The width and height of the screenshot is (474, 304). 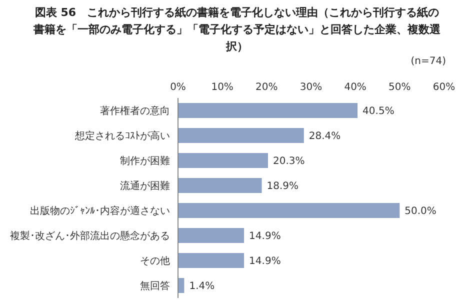 What do you see at coordinates (222, 87) in the screenshot?
I see `x-tick-label: 10%` at bounding box center [222, 87].